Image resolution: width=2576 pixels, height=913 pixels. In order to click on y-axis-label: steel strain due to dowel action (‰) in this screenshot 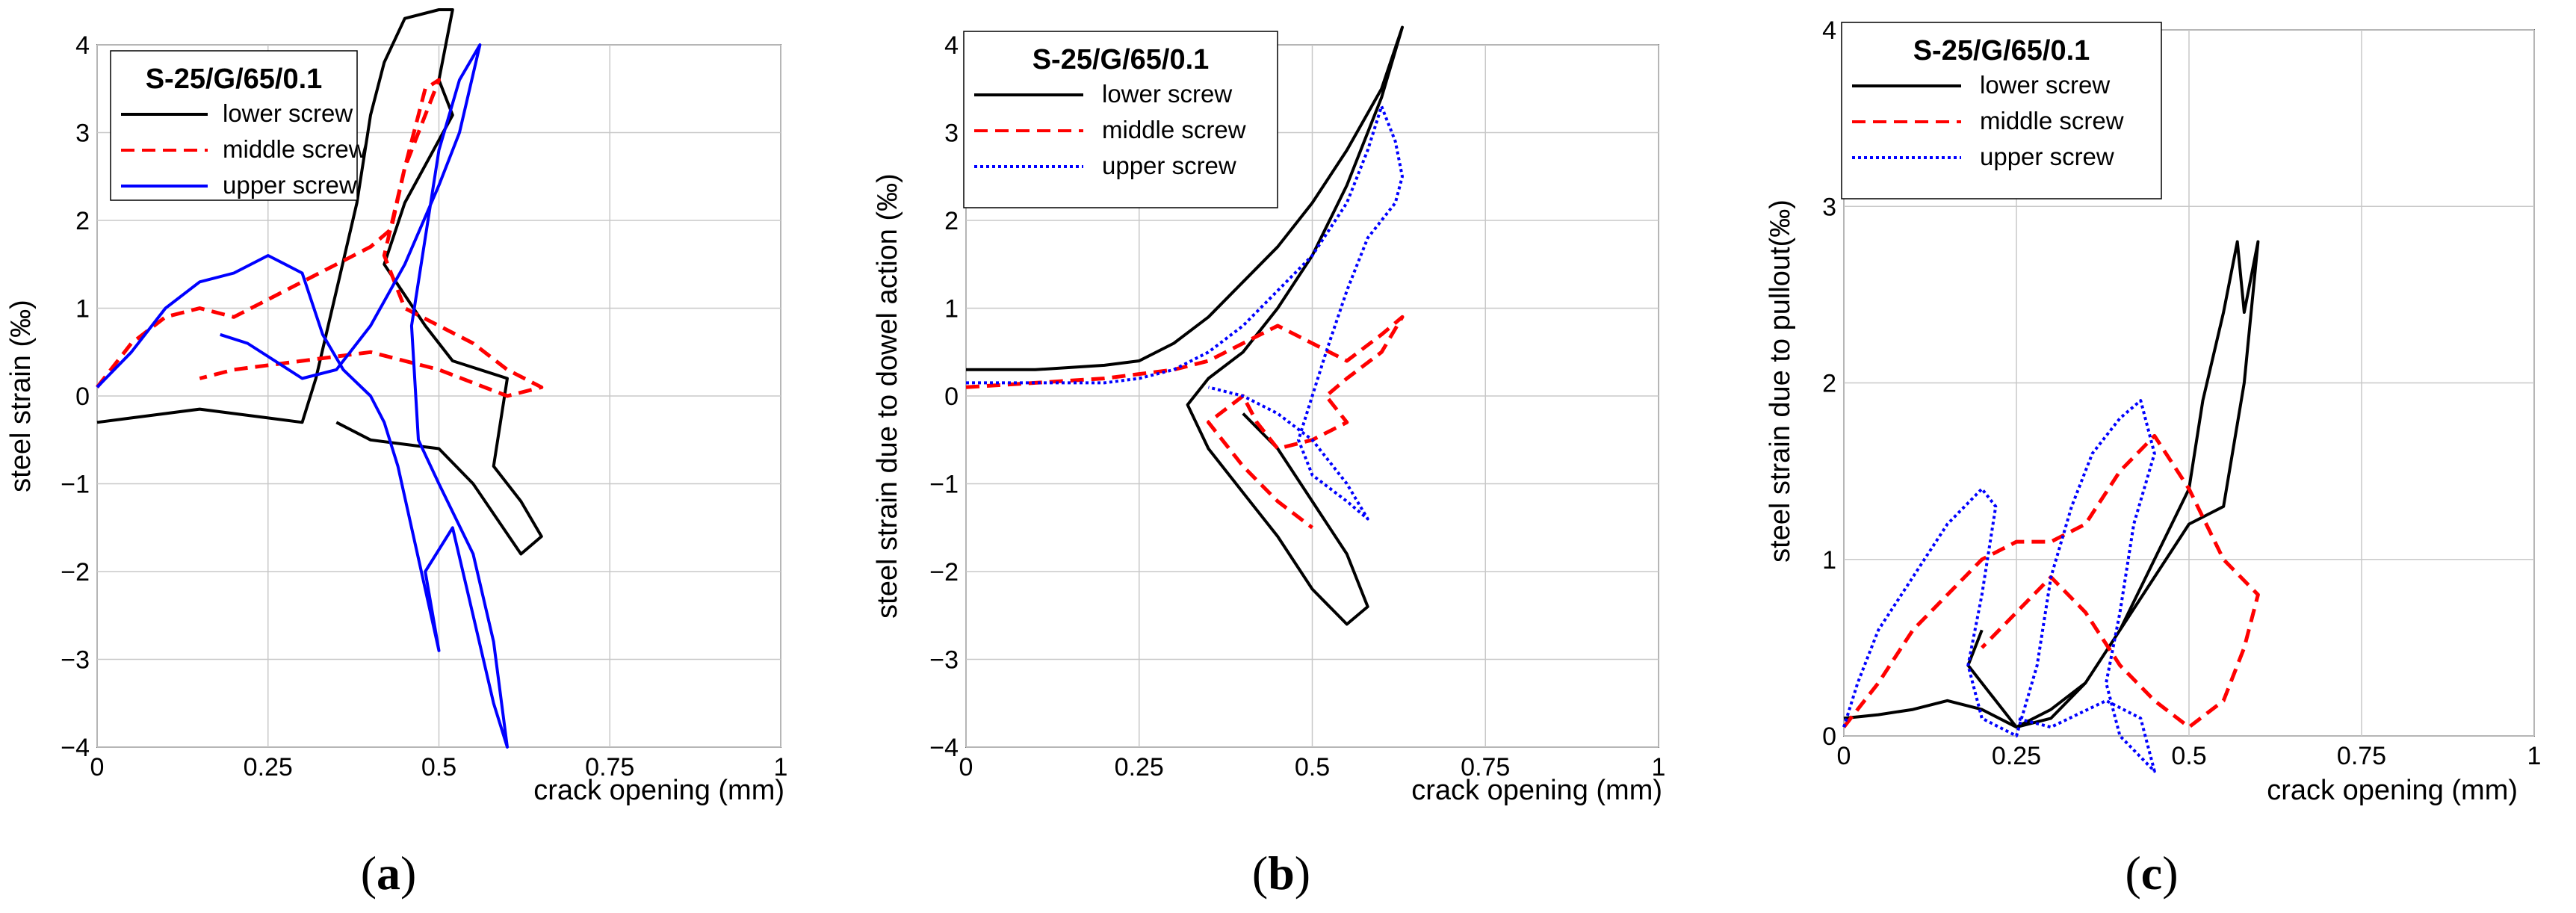, I will do `click(887, 396)`.